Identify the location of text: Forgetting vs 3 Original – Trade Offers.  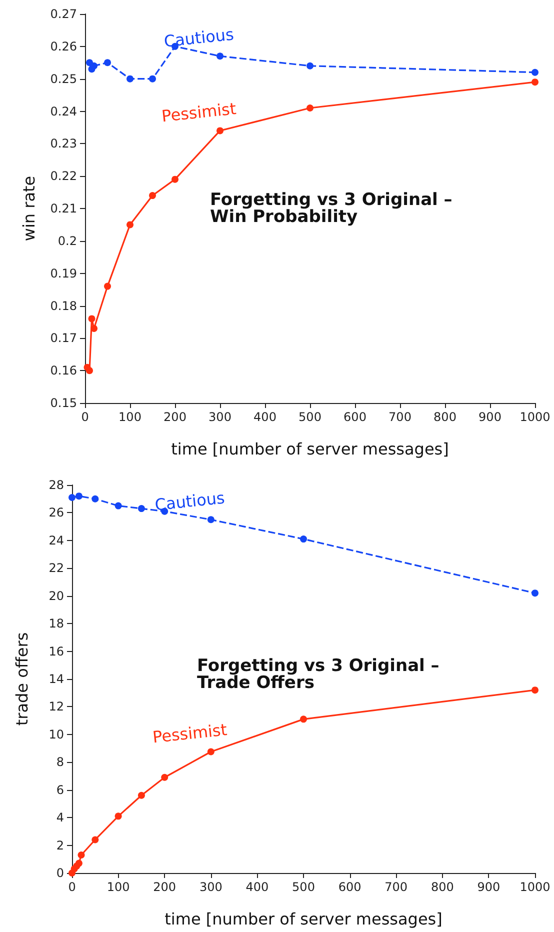
(321, 674).